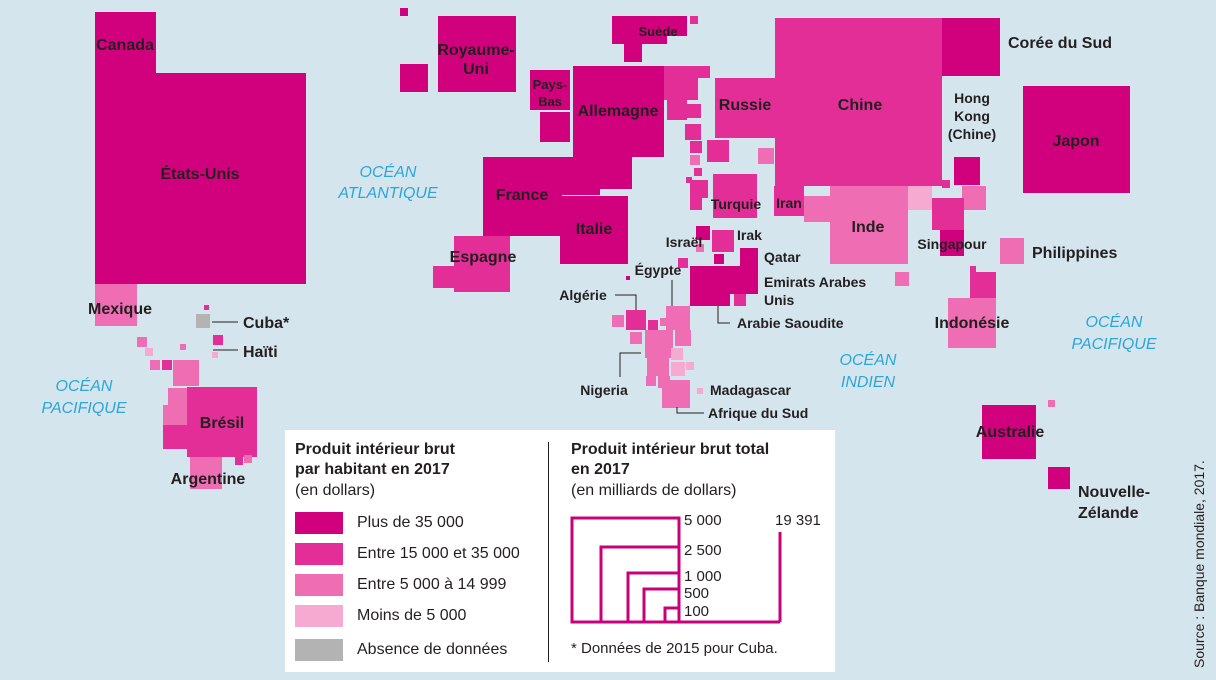 This screenshot has width=1216, height=680. What do you see at coordinates (1012, 251) in the screenshot?
I see `country-philippines` at bounding box center [1012, 251].